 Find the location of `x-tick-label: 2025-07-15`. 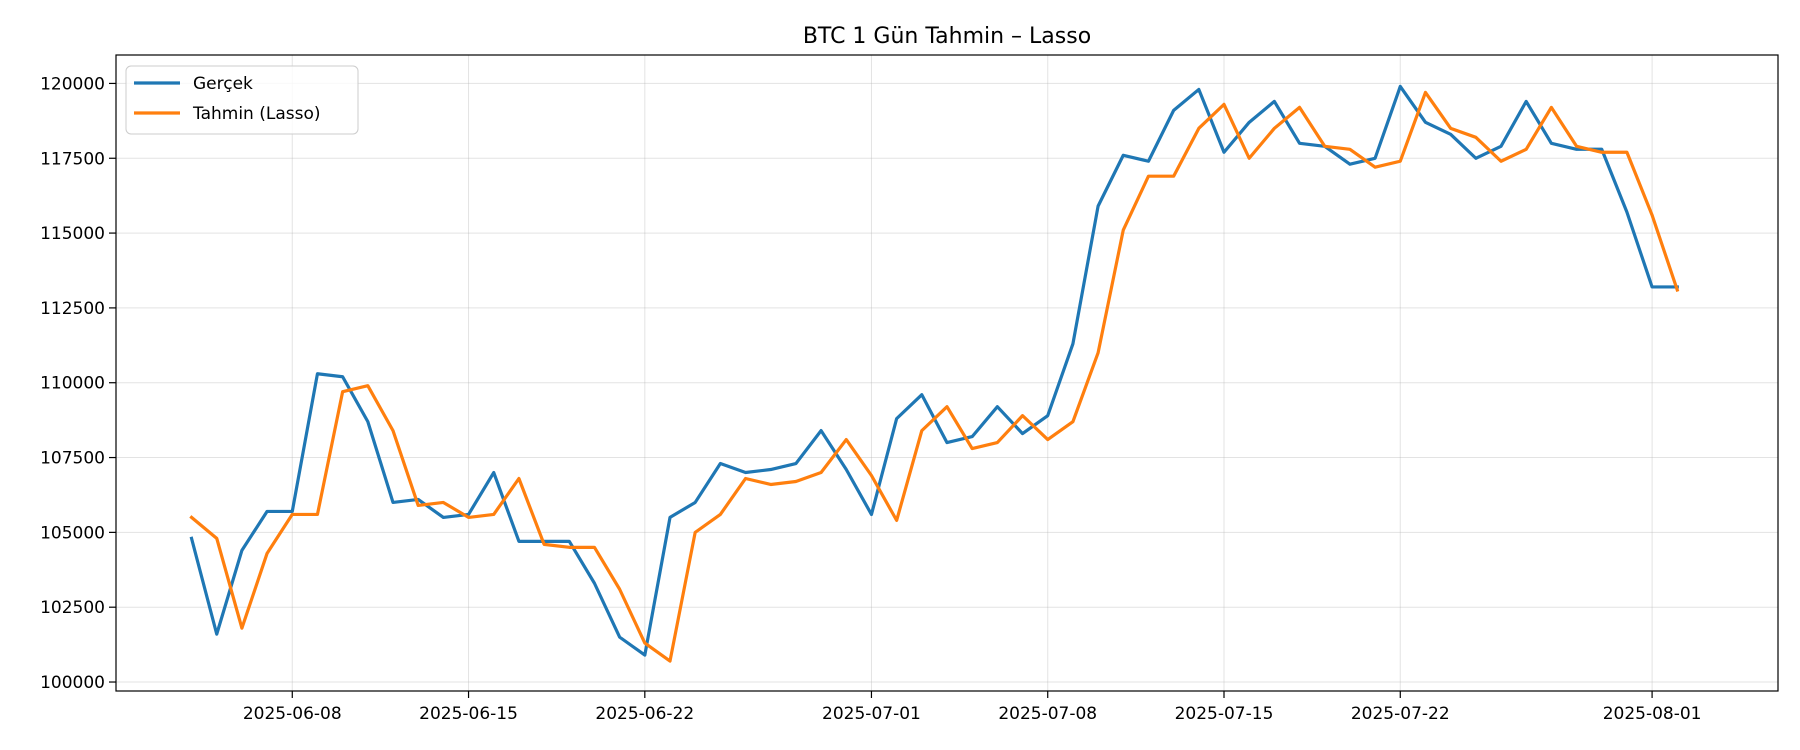

x-tick-label: 2025-07-15 is located at coordinates (1224, 714).